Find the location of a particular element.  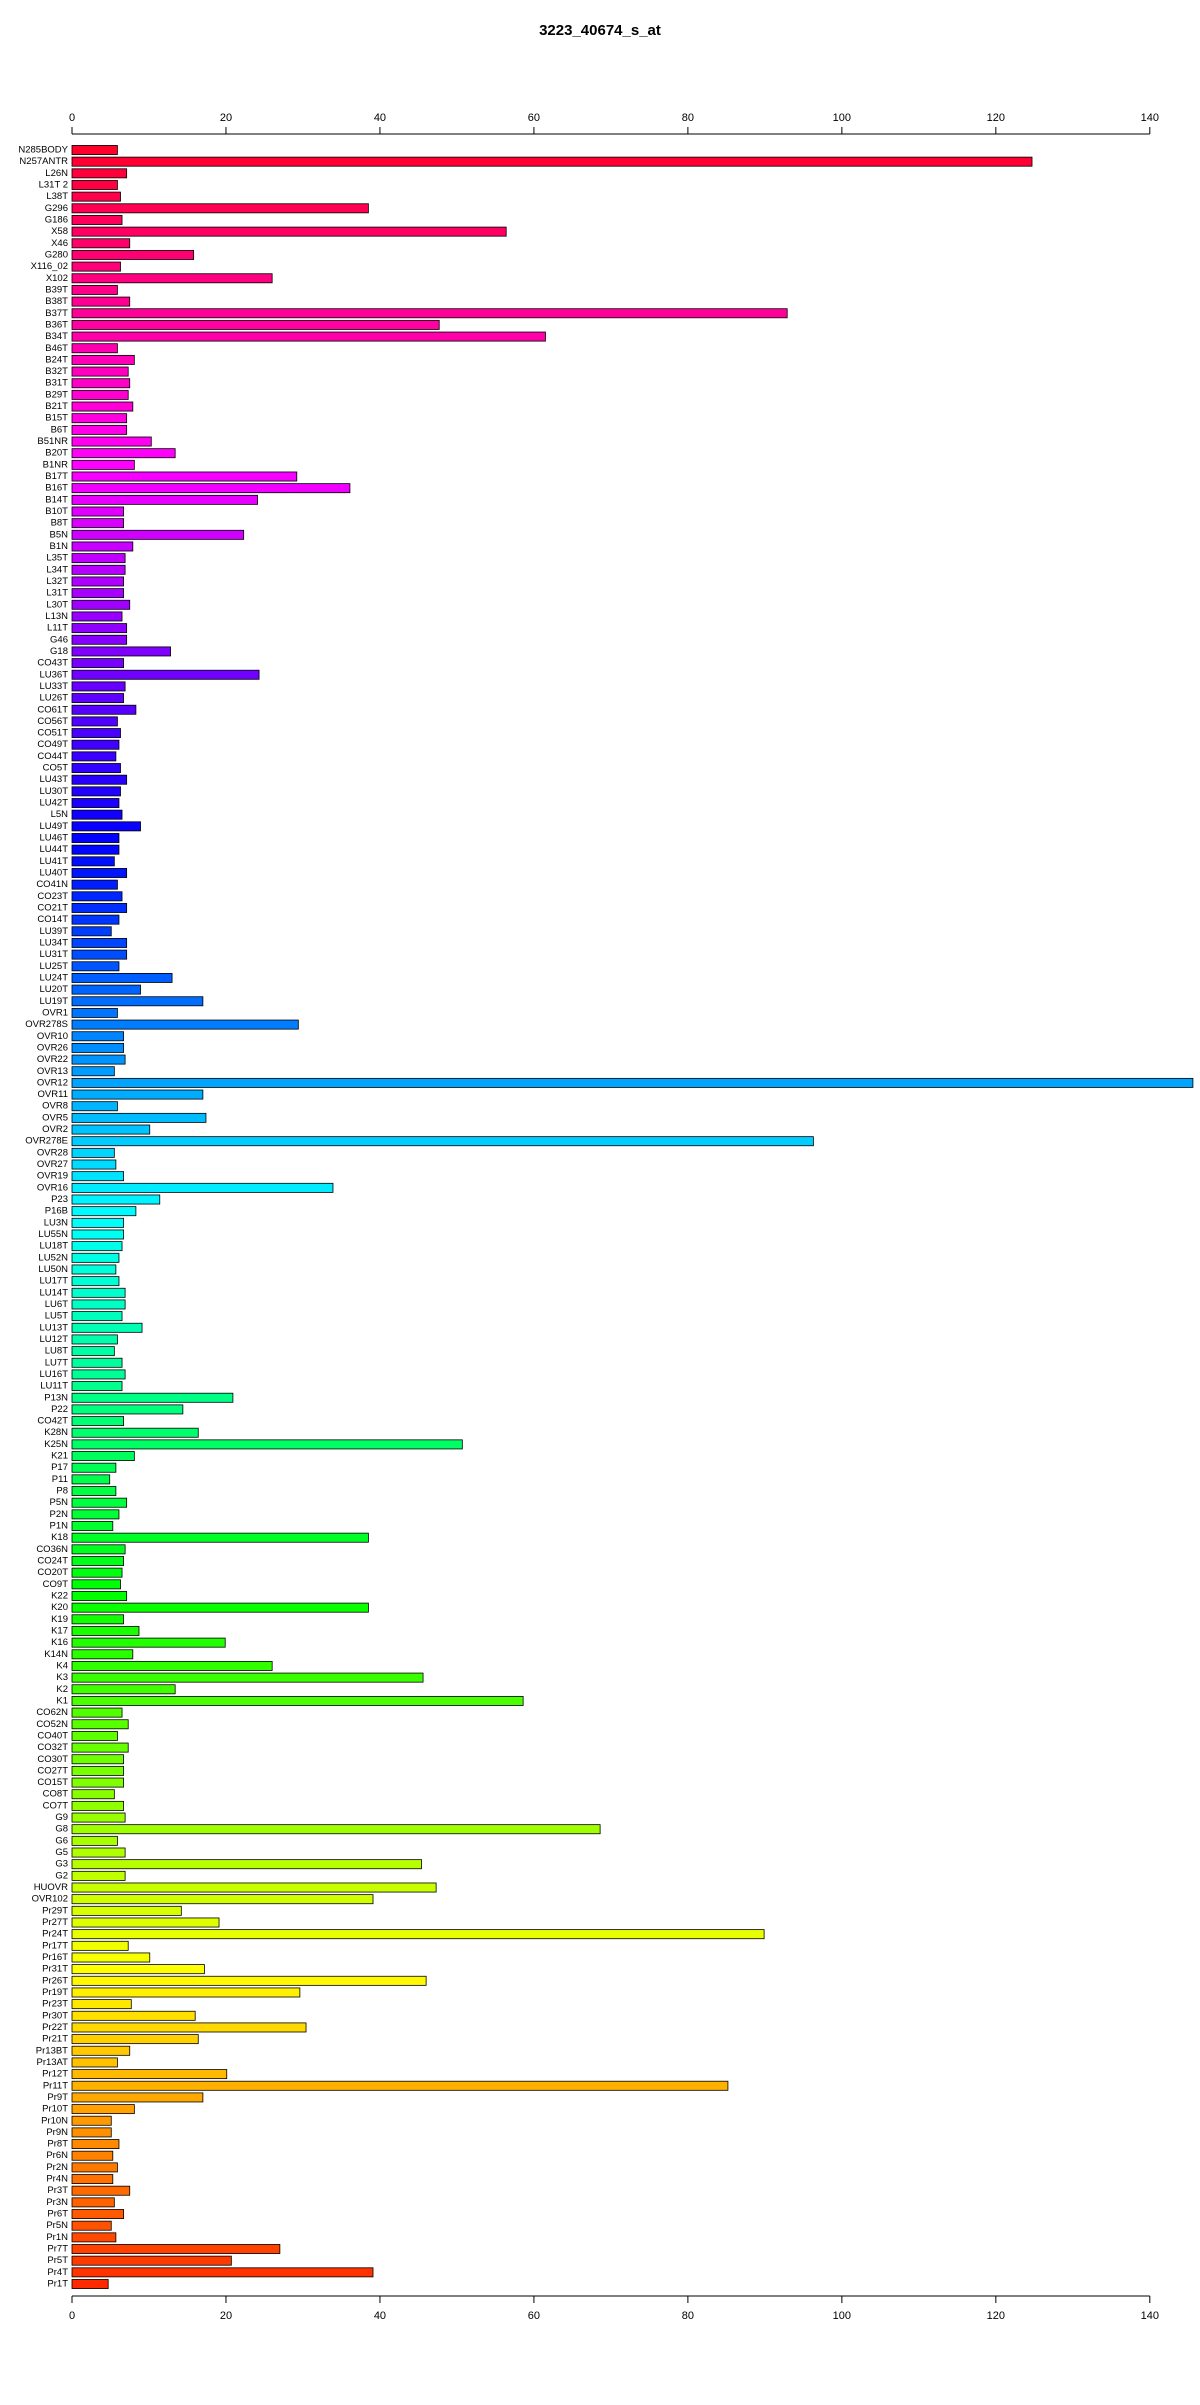

y-tick-label: L11T is located at coordinates (57, 628).